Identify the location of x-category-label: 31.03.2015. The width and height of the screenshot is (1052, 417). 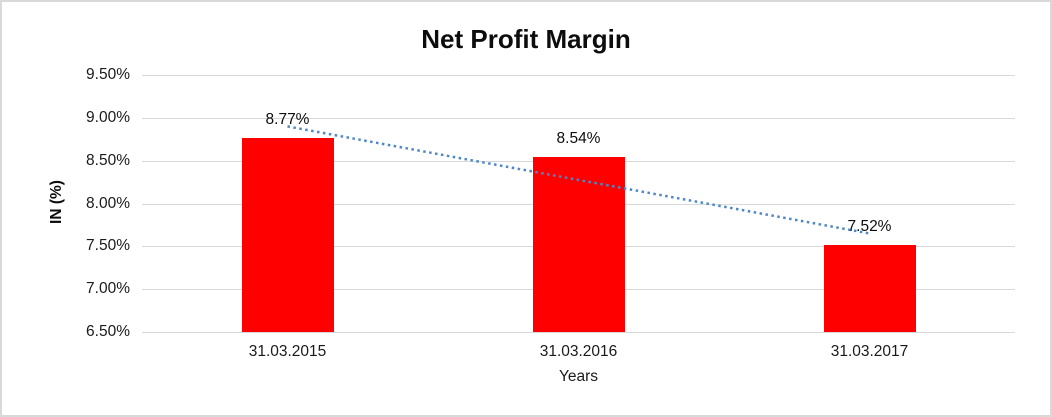
(287, 351).